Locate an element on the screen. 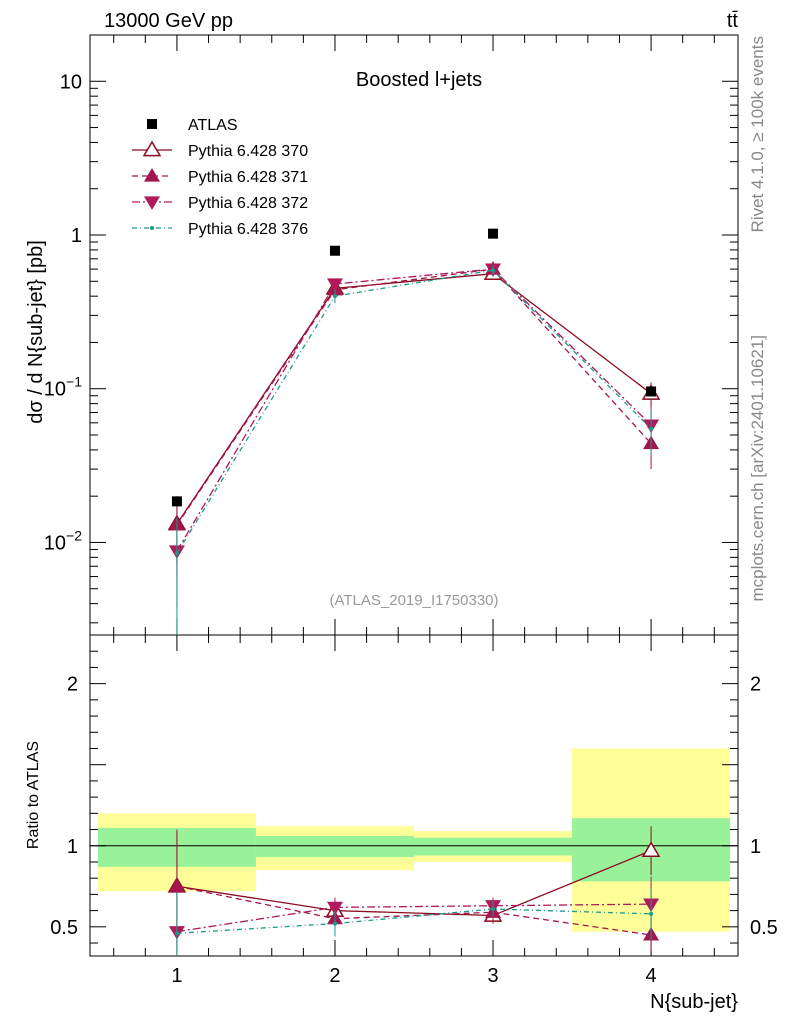 This screenshot has width=786, height=1024. analysis-id: (ATLAS_2019_I1750330) is located at coordinates (413, 600).